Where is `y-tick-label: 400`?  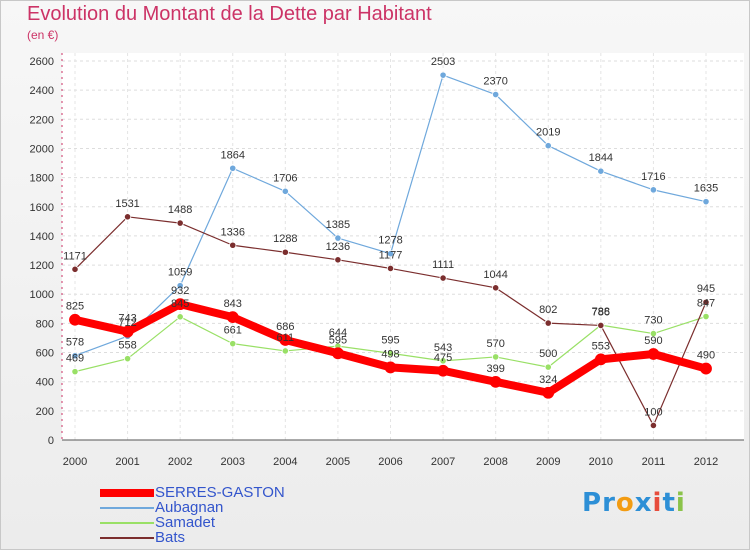
y-tick-label: 400 is located at coordinates (45, 383).